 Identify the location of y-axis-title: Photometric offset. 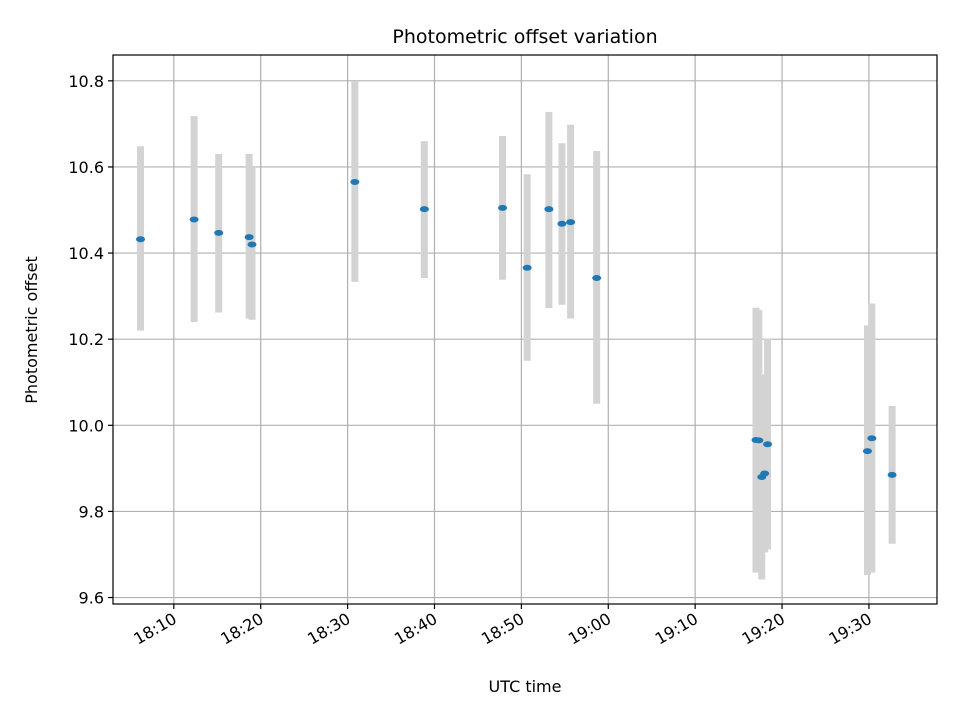
(31, 330).